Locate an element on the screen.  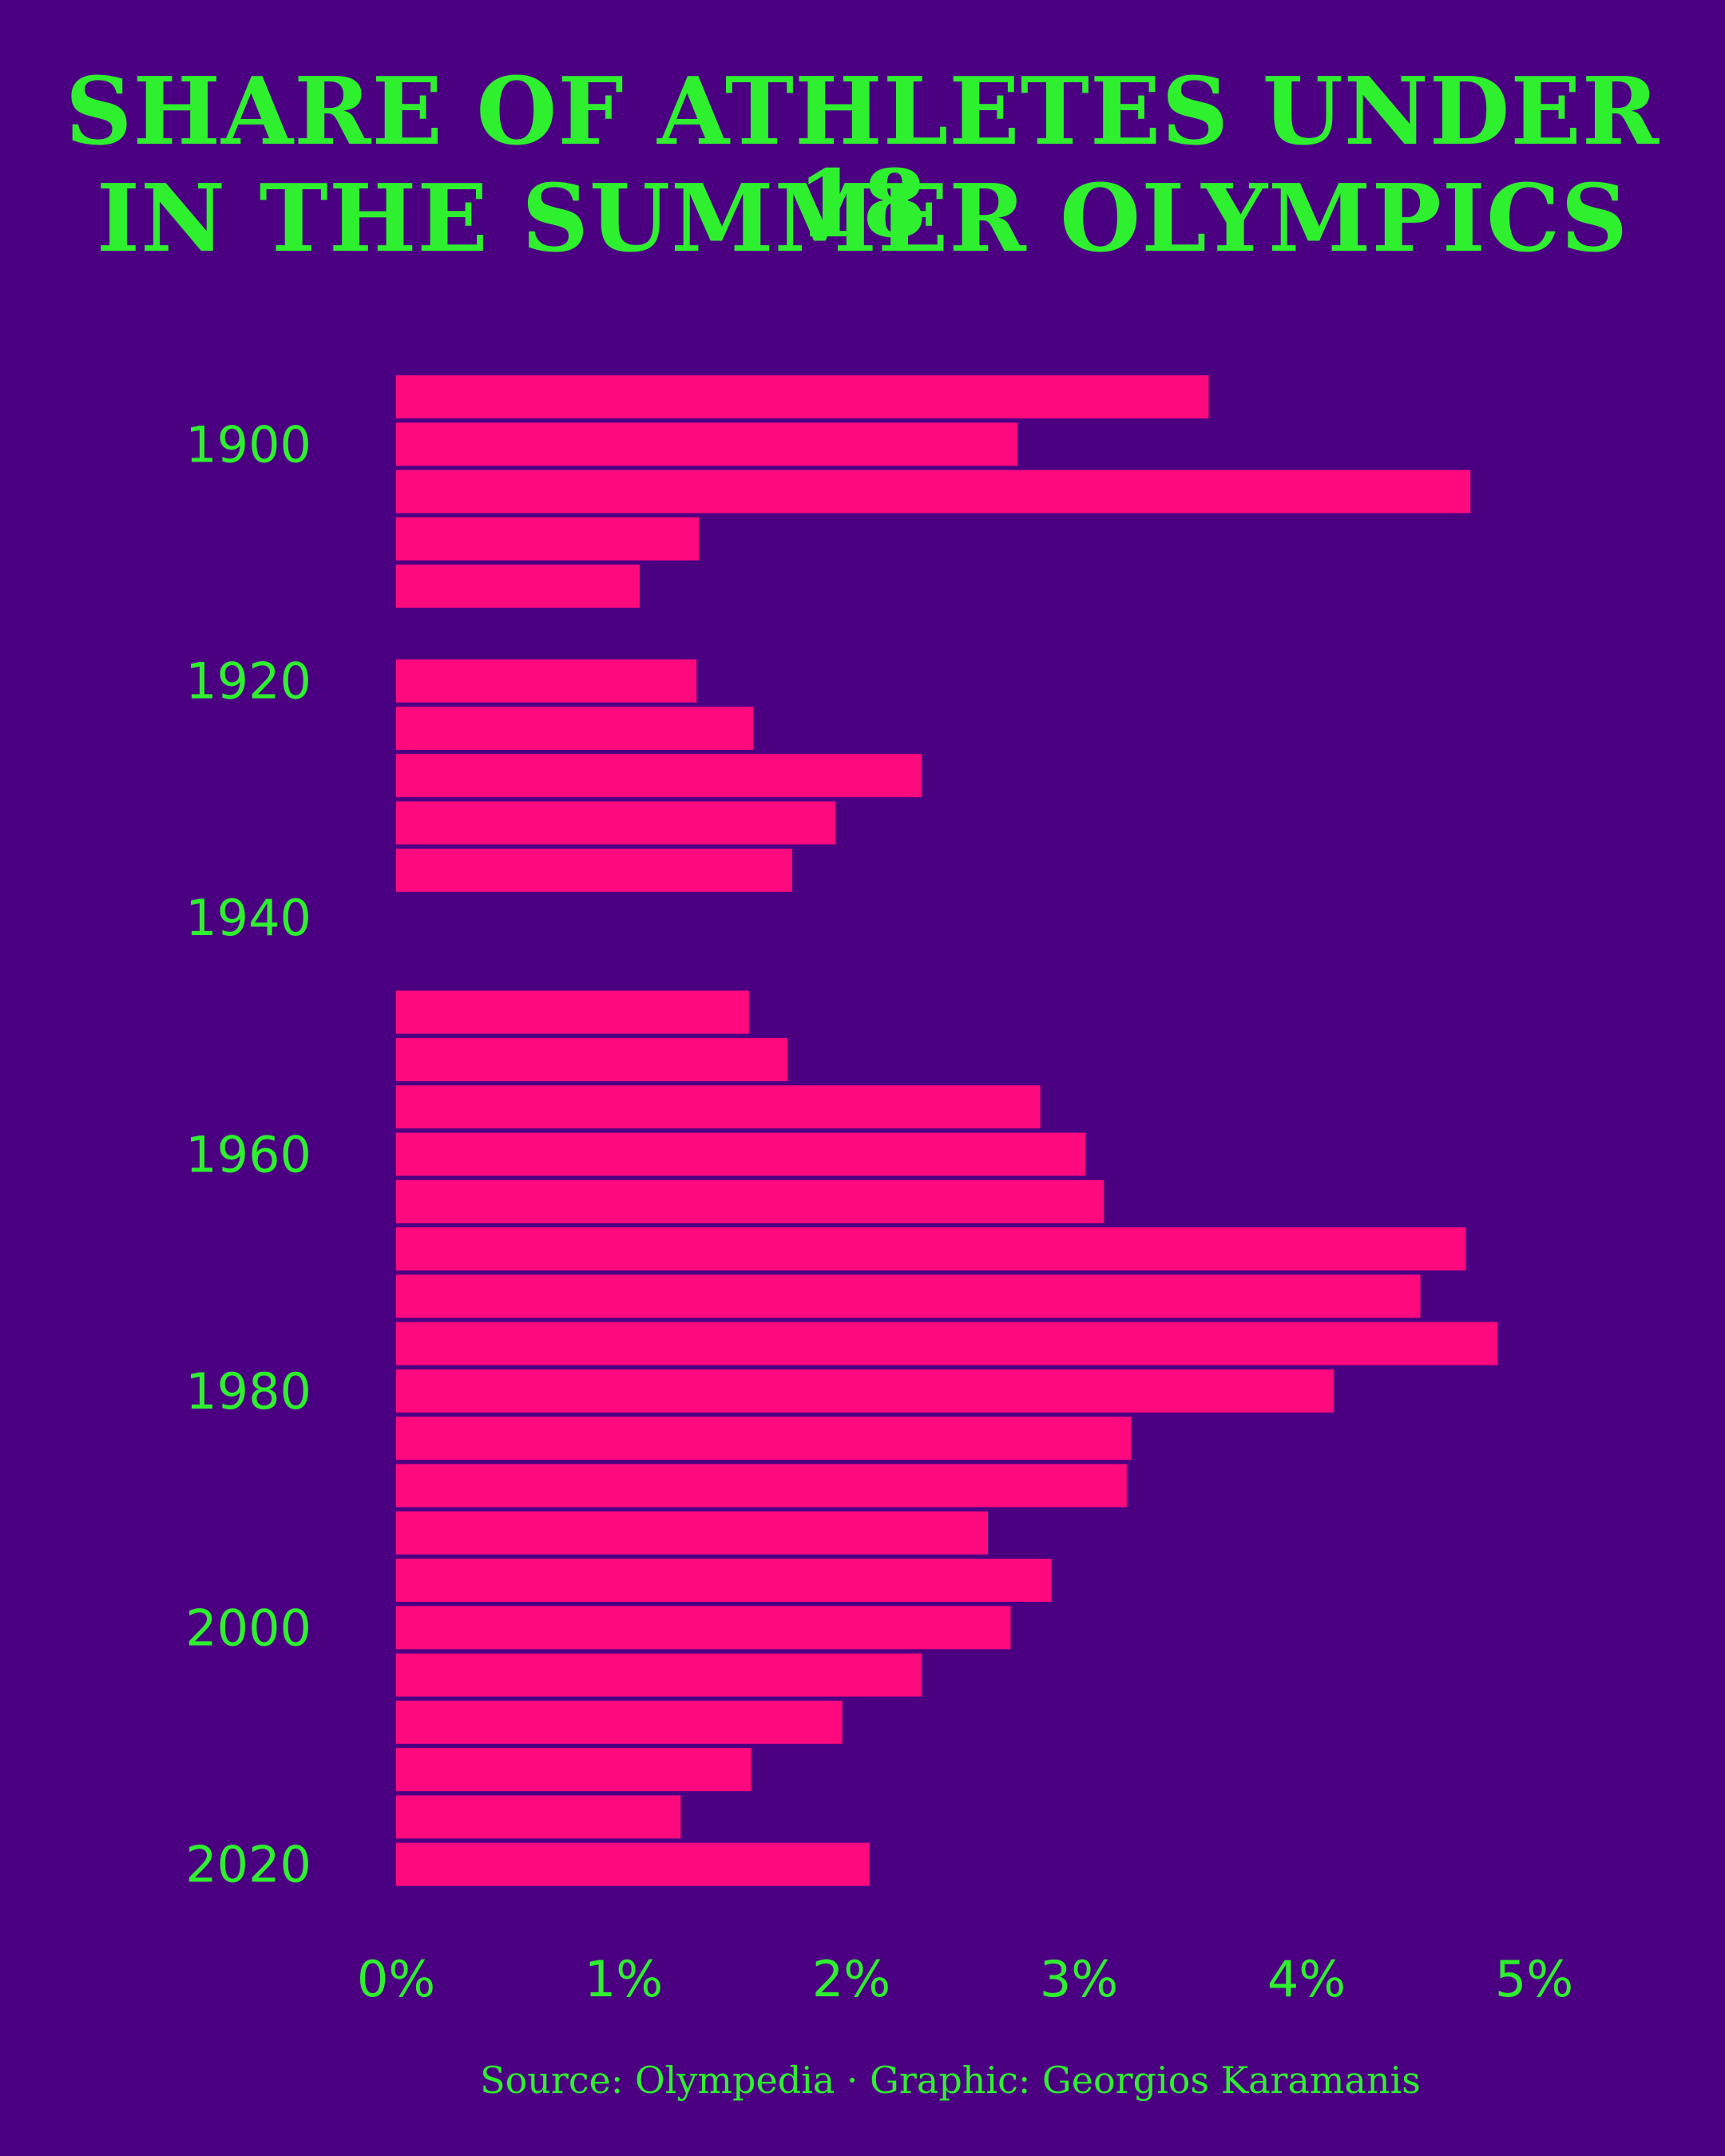
bar-1964 is located at coordinates (750, 1201).